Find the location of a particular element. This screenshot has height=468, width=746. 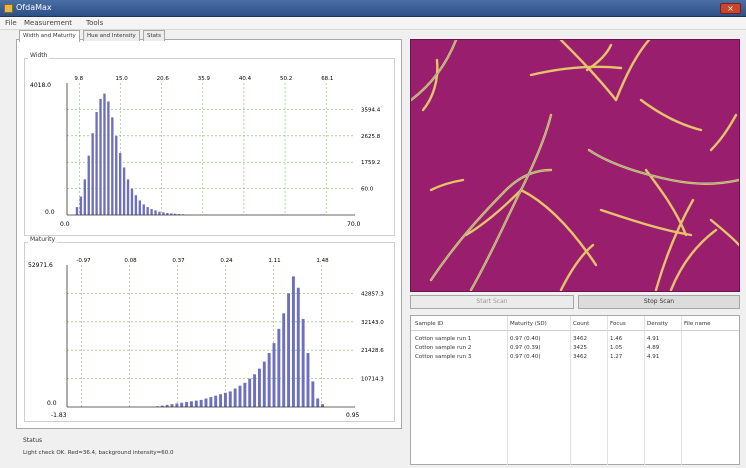

col-file-name: File name is located at coordinates (697, 324).